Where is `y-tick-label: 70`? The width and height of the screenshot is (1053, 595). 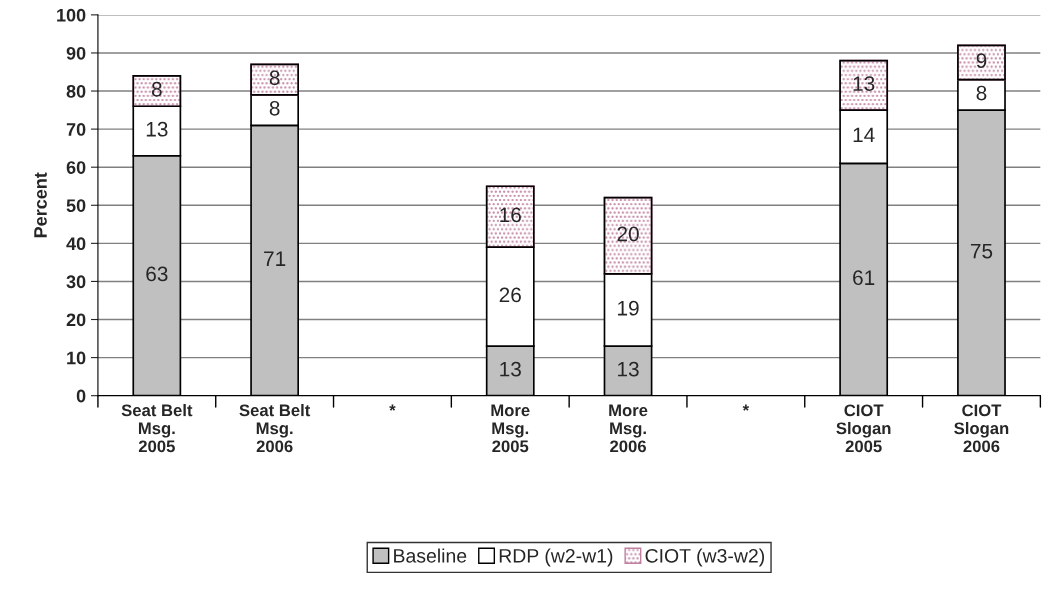 y-tick-label: 70 is located at coordinates (76, 129).